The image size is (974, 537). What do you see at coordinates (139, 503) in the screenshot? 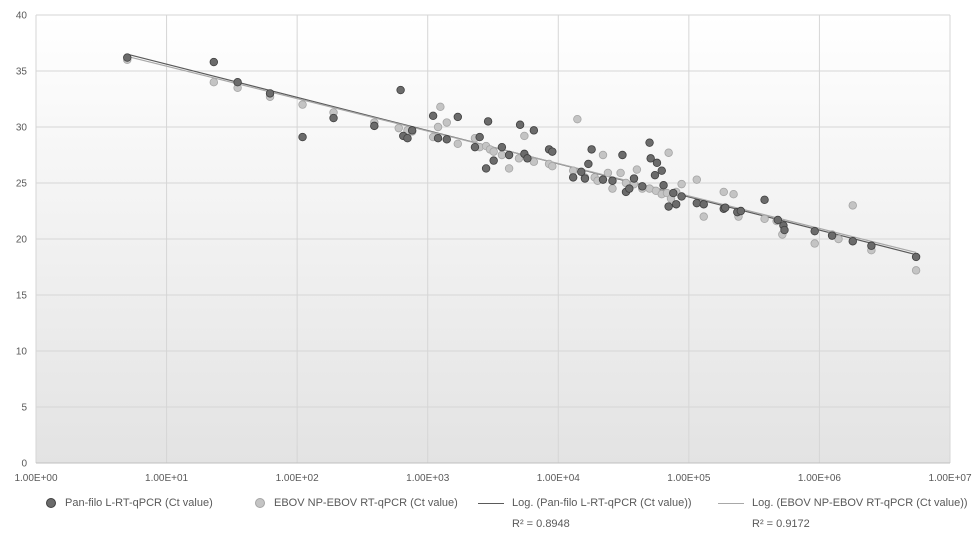
I see `legend-label-pan-filo: Pan-filo L-RT-qPCR (Ct value)` at bounding box center [139, 503].